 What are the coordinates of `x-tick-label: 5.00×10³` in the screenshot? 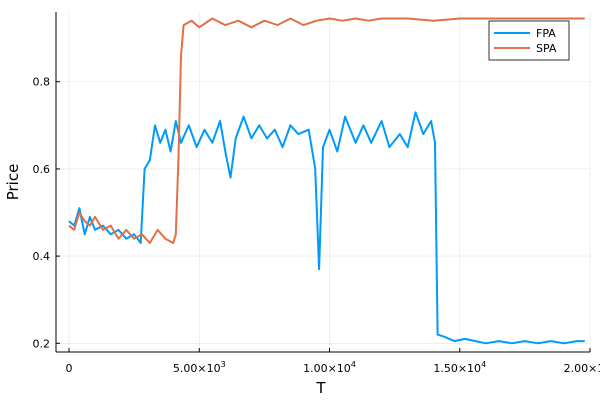 It's located at (199, 367).